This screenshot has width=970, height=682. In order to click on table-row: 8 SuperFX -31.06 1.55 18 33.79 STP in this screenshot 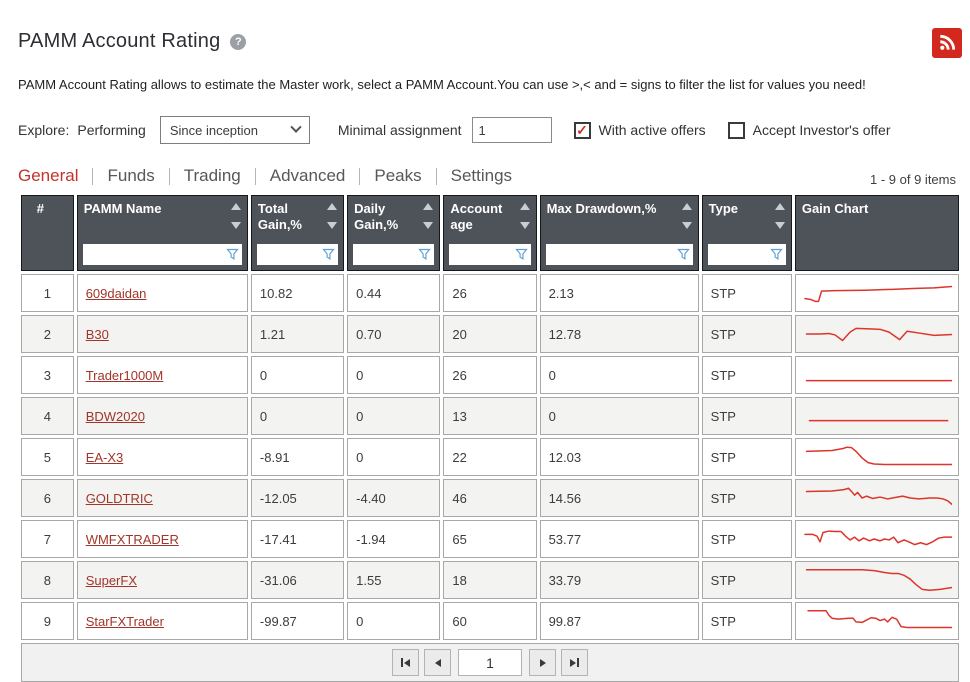, I will do `click(490, 580)`.